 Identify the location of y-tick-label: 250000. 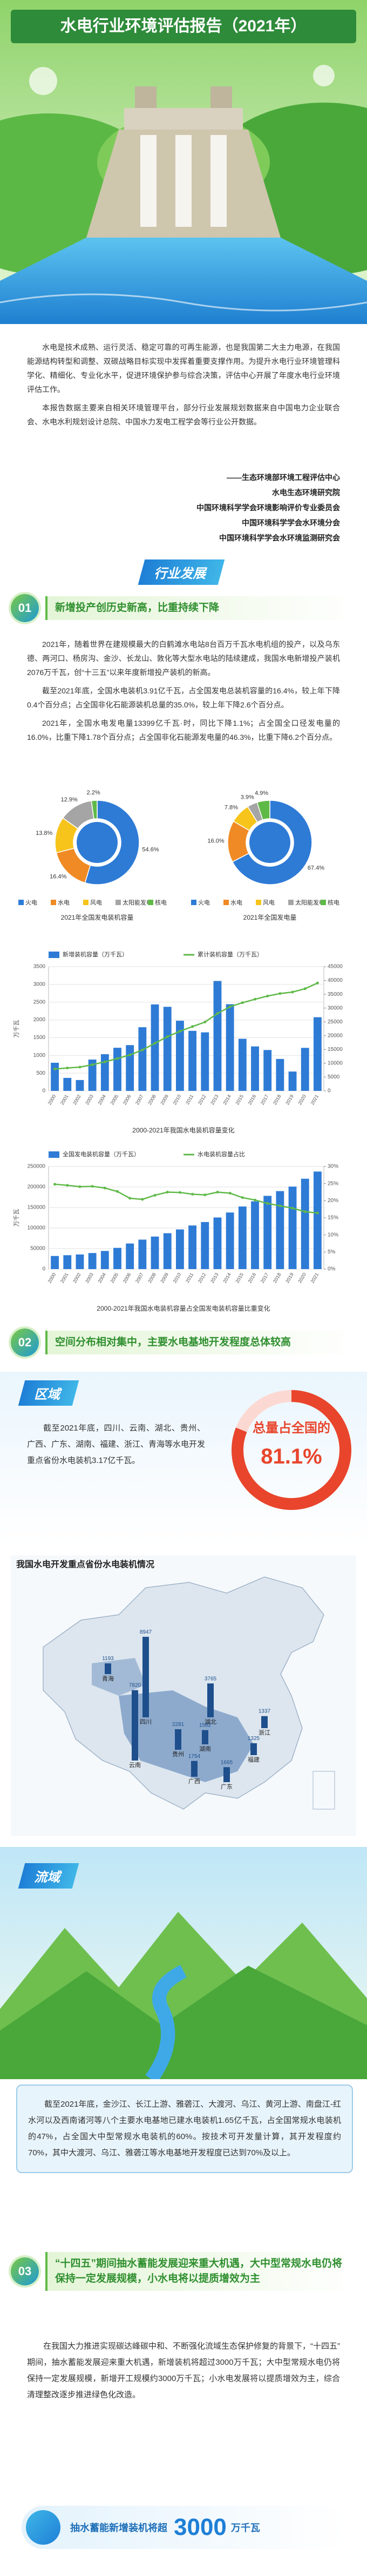
(37, 1167).